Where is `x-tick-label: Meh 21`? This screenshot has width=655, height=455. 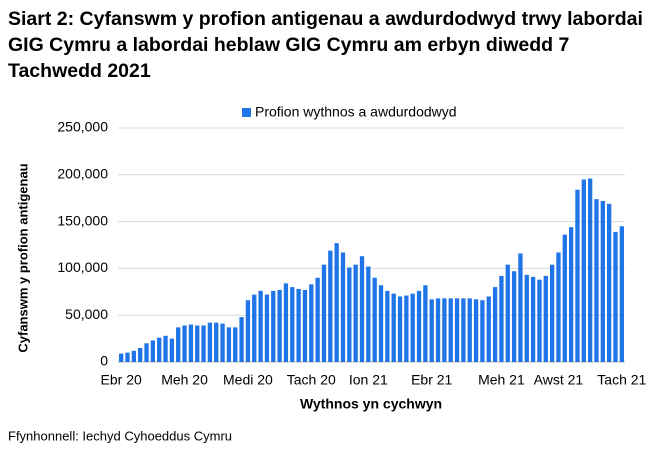 x-tick-label: Meh 21 is located at coordinates (501, 380).